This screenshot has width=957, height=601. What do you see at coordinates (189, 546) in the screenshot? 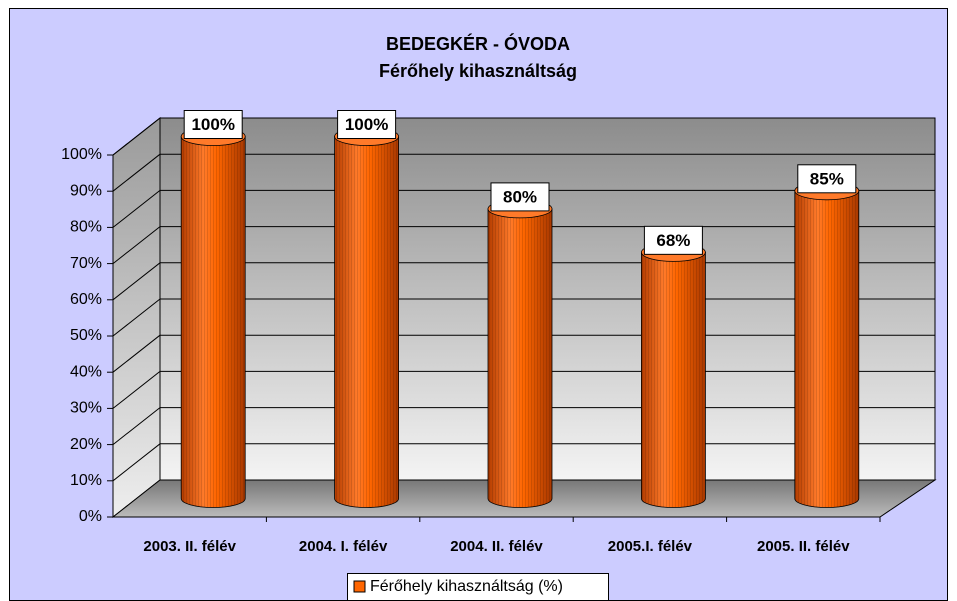
I see `x-tick-label: 2003. II. félév` at bounding box center [189, 546].